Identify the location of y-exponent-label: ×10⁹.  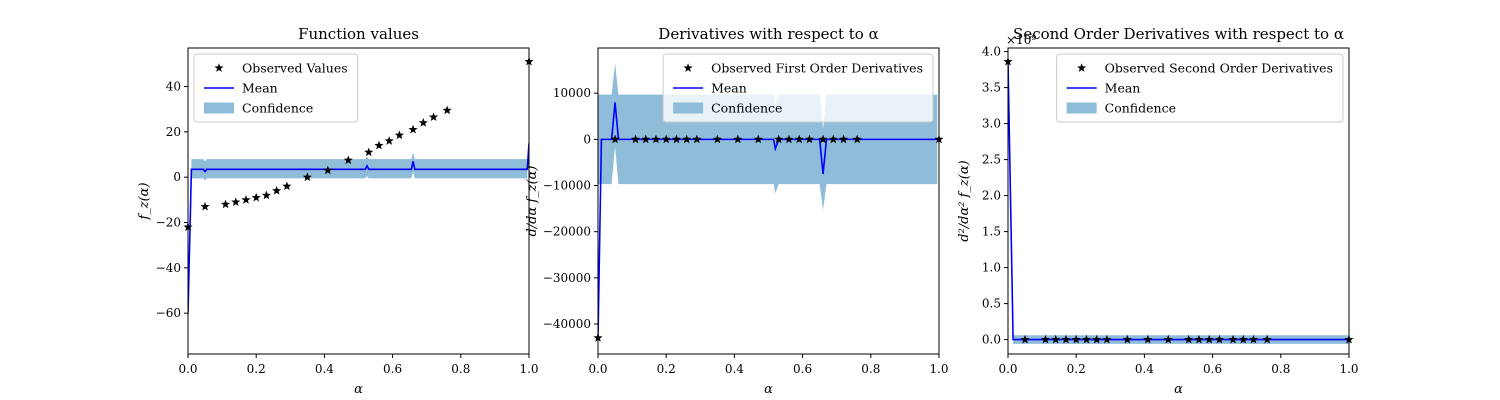
(1021, 40).